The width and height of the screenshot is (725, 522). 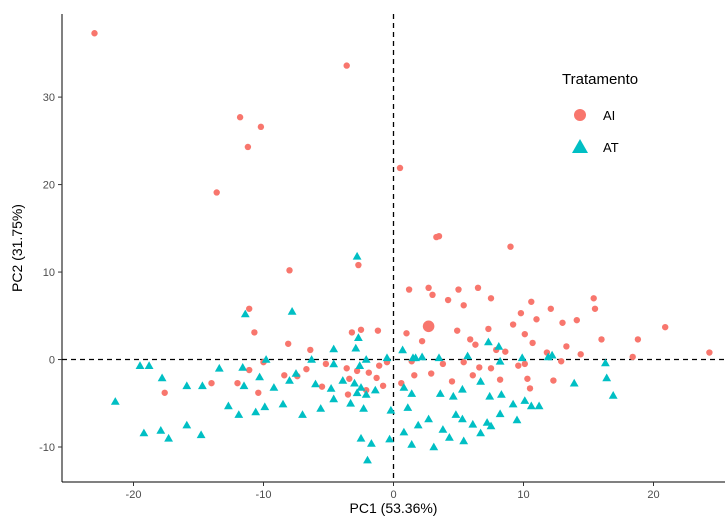 What do you see at coordinates (49, 98) in the screenshot?
I see `y-tick-label: 30` at bounding box center [49, 98].